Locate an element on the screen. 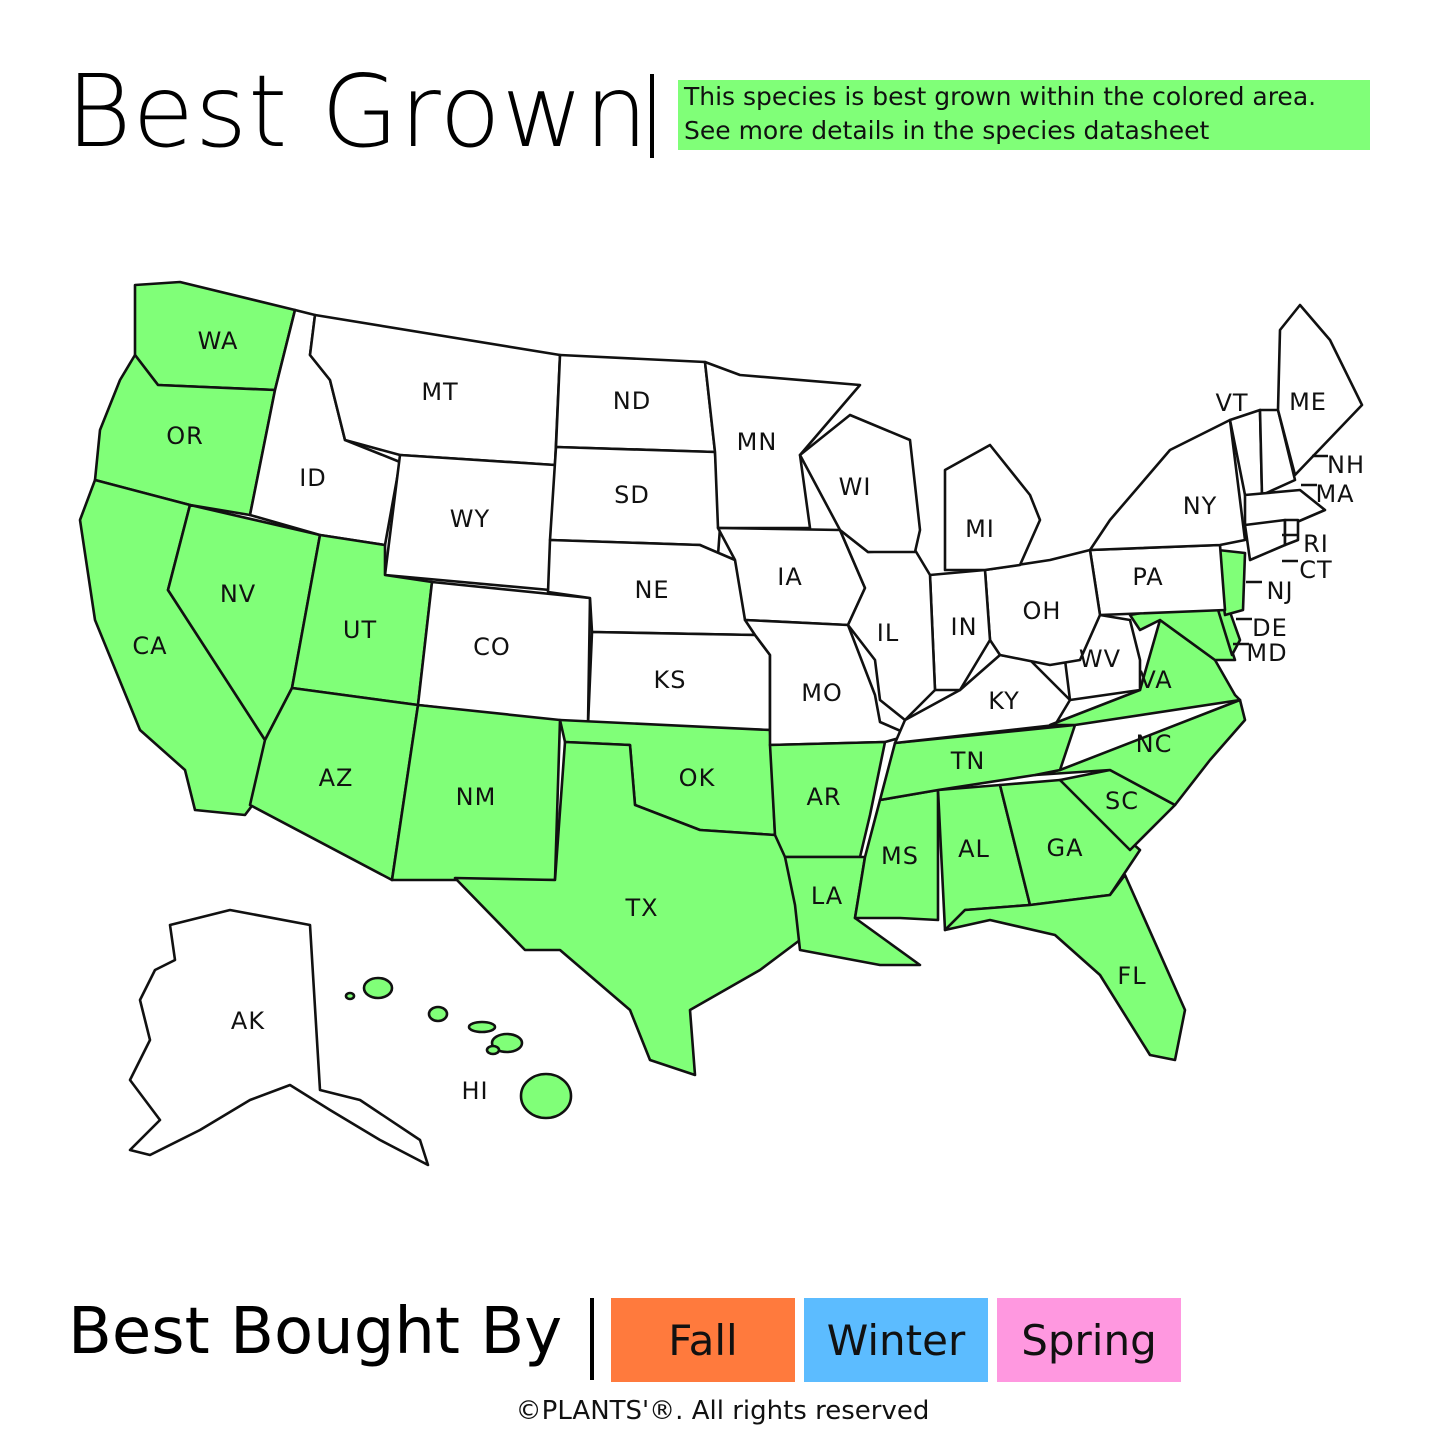 The height and width of the screenshot is (1445, 1445). state-label: CT is located at coordinates (1315, 570).